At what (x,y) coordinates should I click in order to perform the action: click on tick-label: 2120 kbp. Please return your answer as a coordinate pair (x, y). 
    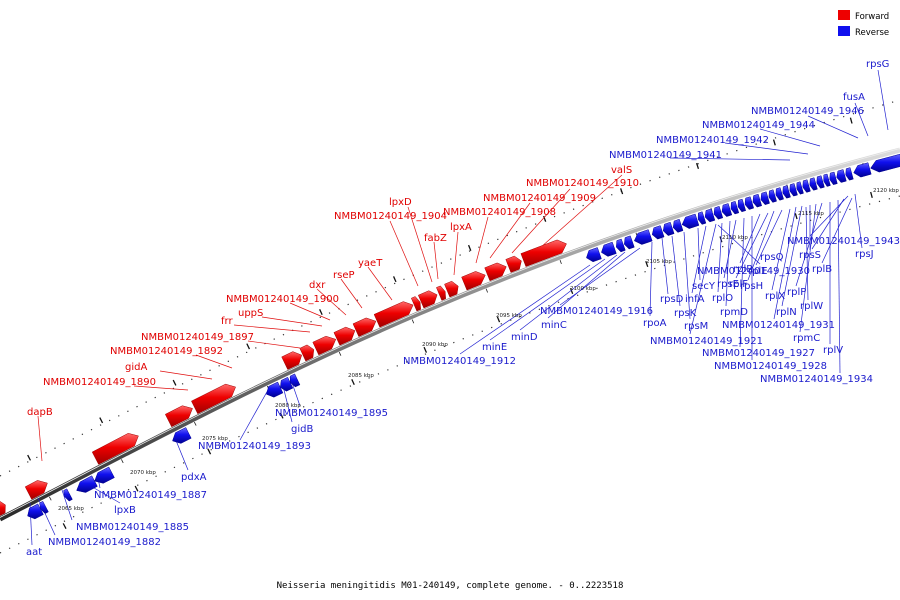
    Looking at the image, I should click on (886, 191).